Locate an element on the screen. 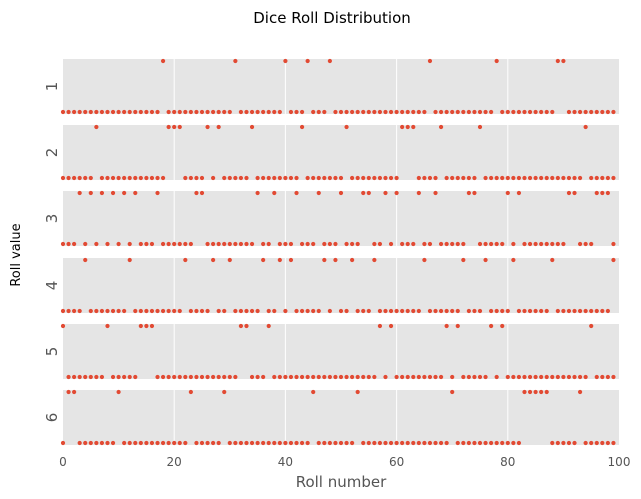 The width and height of the screenshot is (641, 499). panel-label: 6 is located at coordinates (52, 418).